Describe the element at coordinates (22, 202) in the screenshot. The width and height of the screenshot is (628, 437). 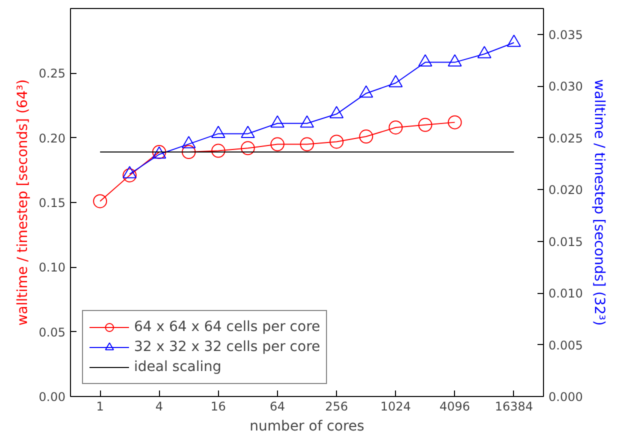
I see `y-axis-title: walltime / timestep [seconds] (64³)` at that location.